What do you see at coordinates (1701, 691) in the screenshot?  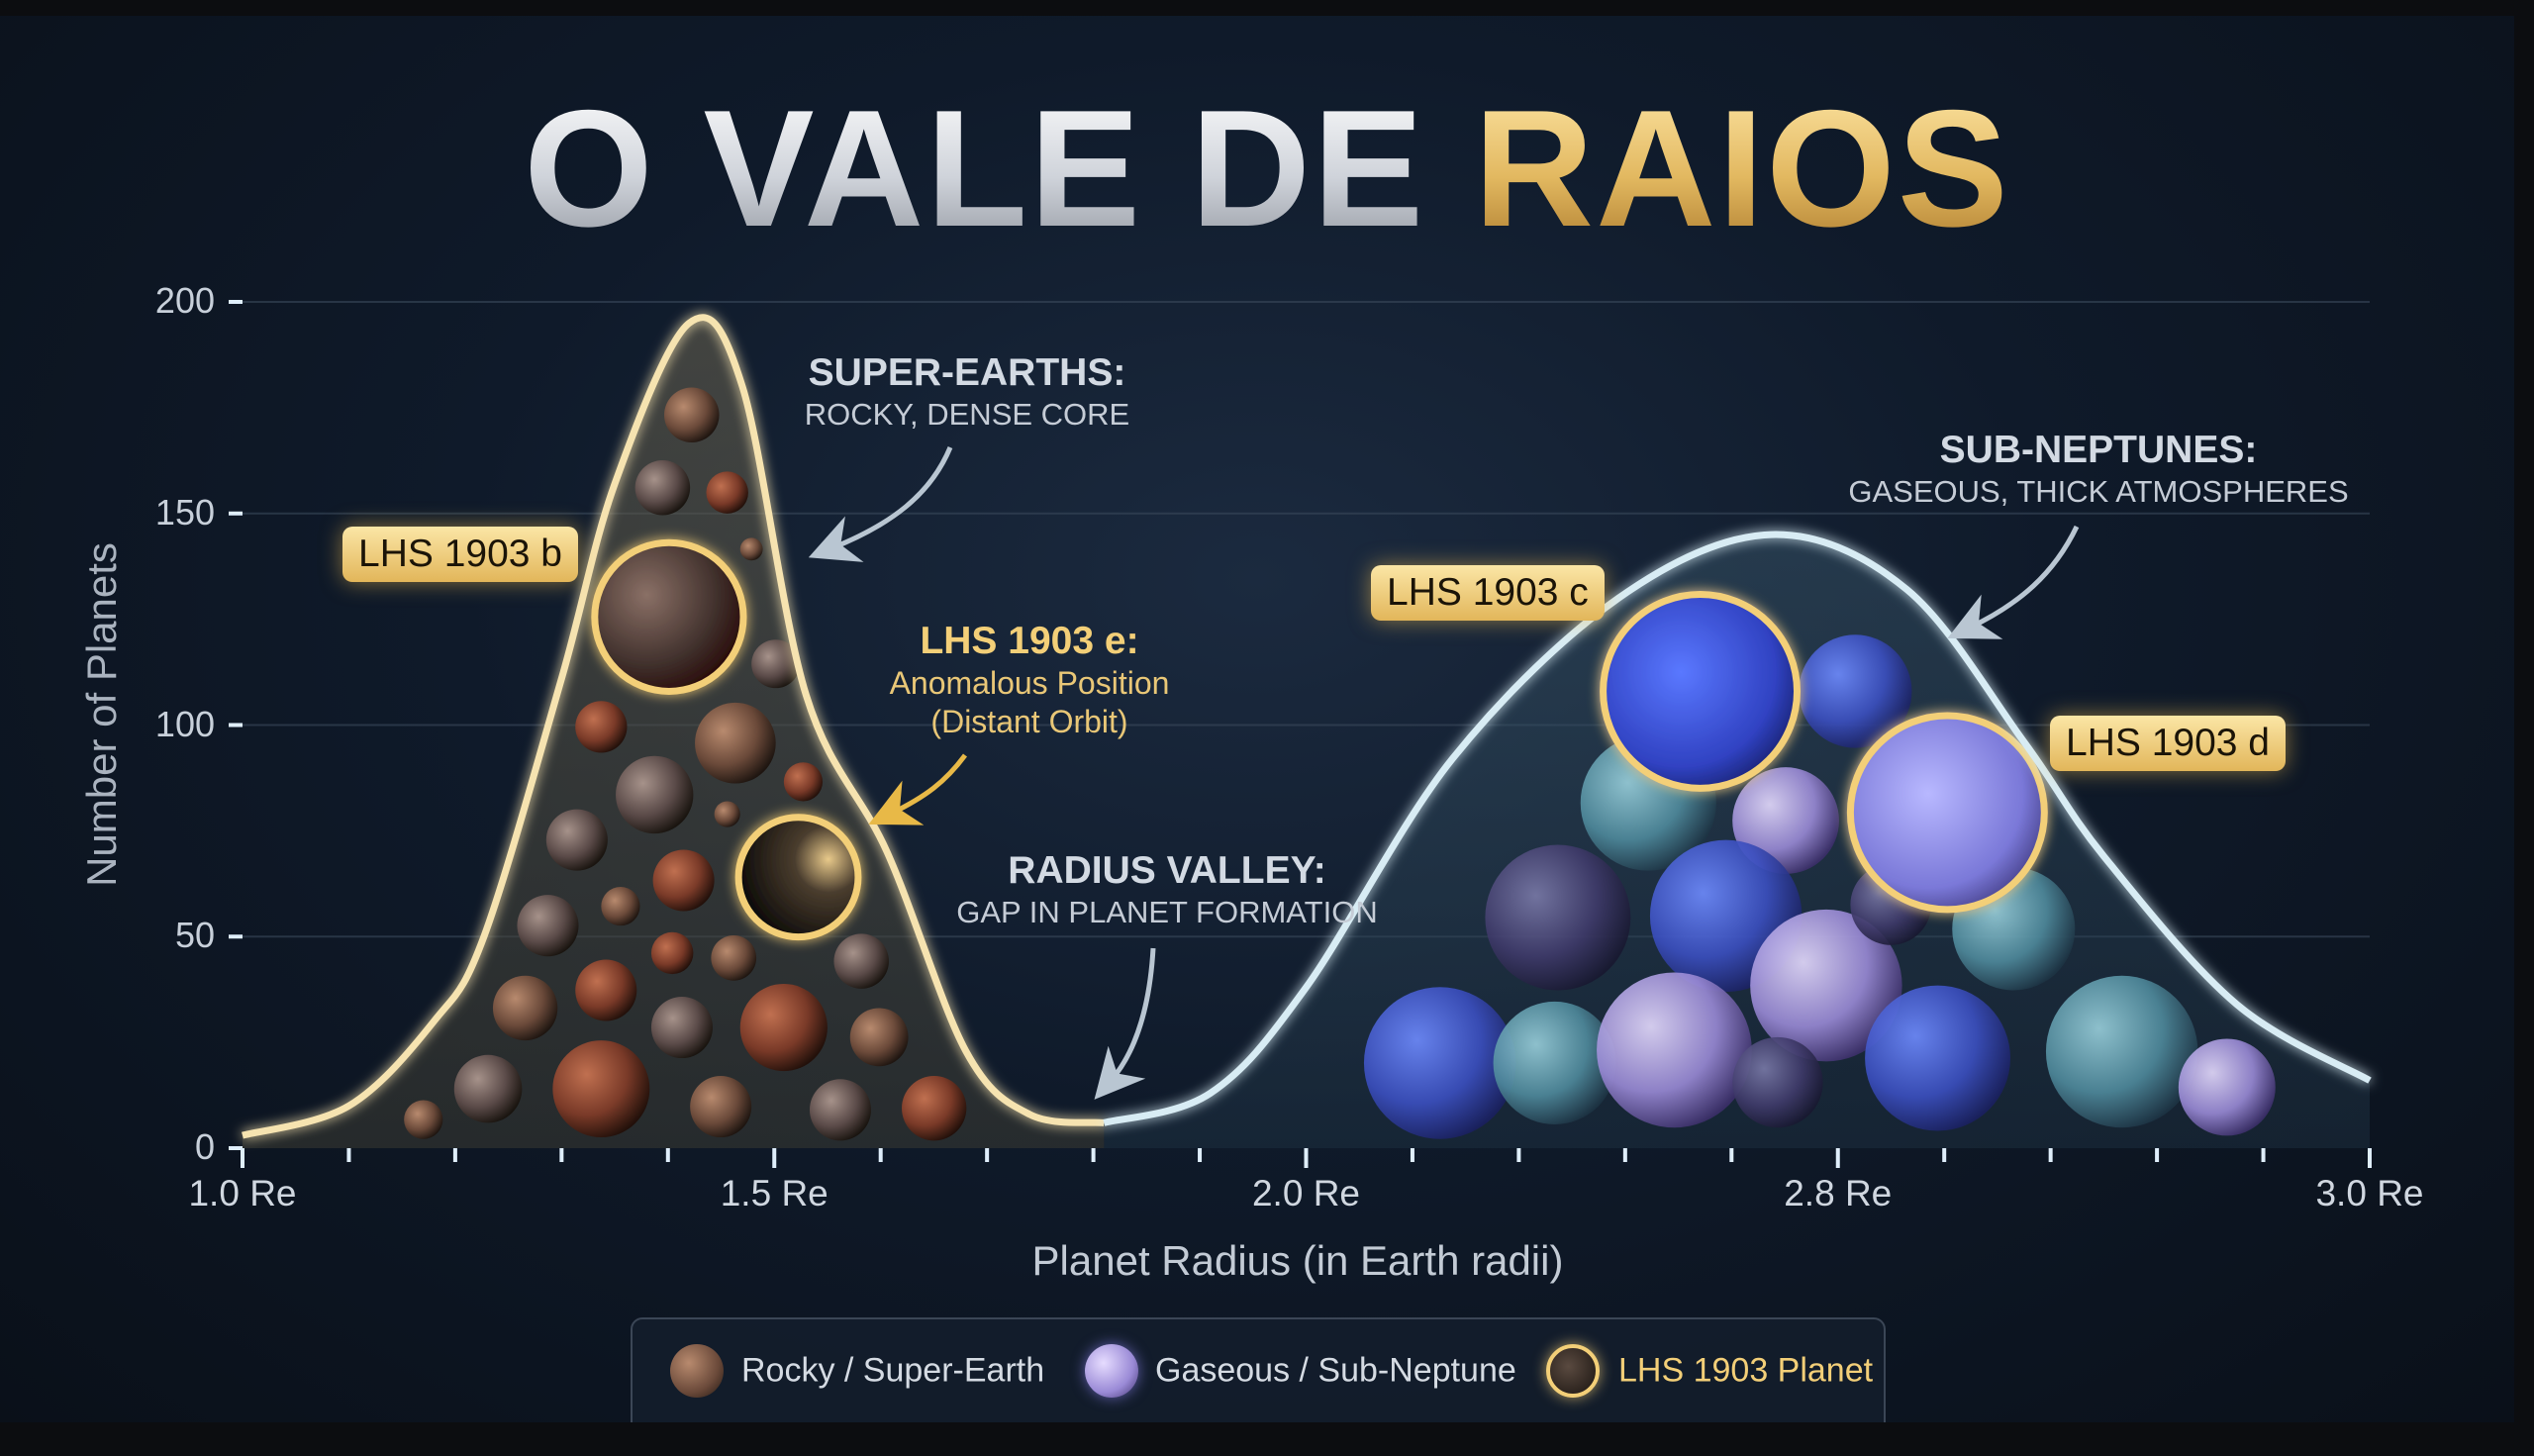 I see `lhs-1903-c-planet` at bounding box center [1701, 691].